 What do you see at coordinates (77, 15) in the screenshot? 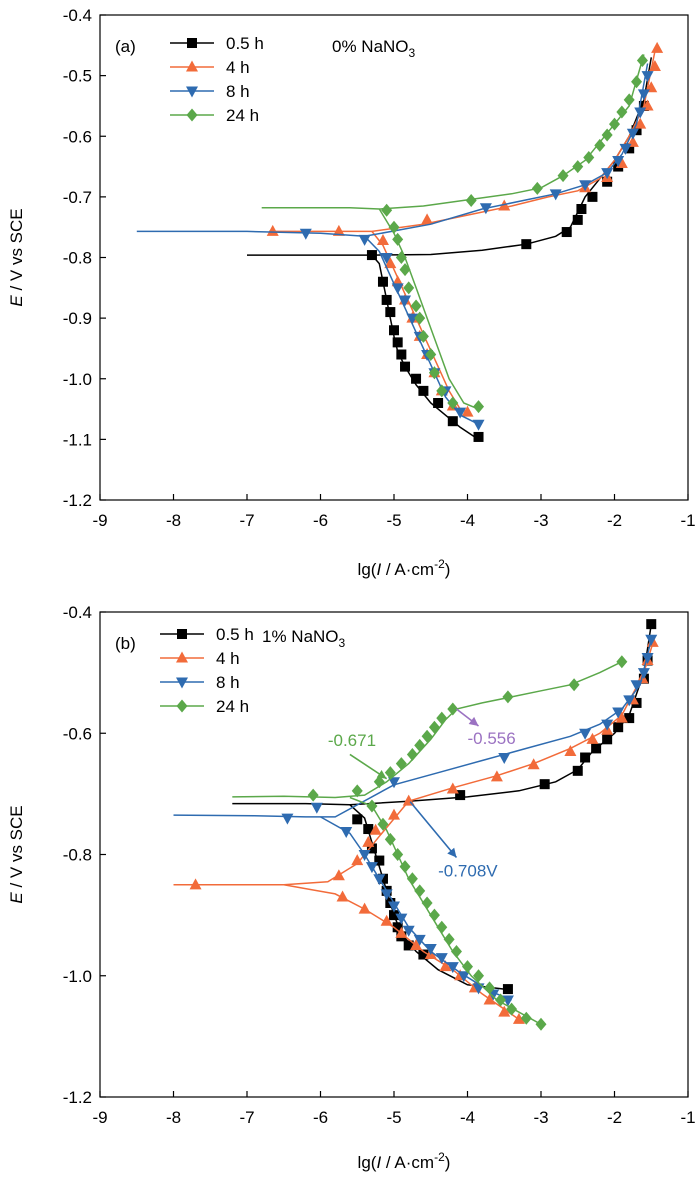
I see `y-tick-label: -0.4` at bounding box center [77, 15].